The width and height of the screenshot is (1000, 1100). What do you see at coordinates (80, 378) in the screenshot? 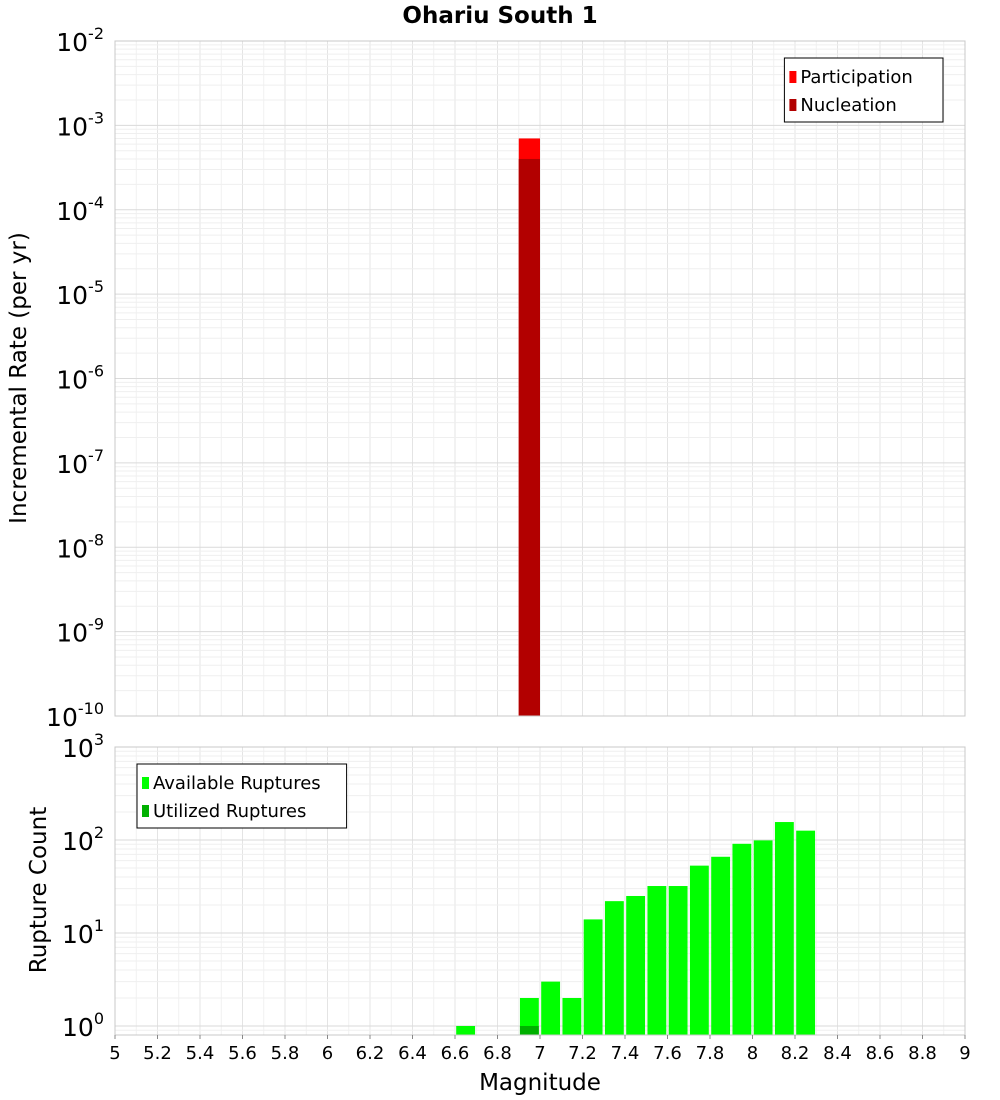
I see `y-tick-label: 10⁻⁶` at bounding box center [80, 378].